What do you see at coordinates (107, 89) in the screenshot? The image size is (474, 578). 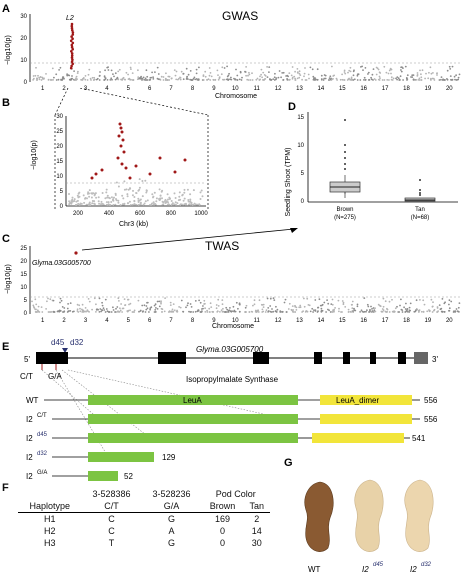 I see `chromosome-tick: 4` at bounding box center [107, 89].